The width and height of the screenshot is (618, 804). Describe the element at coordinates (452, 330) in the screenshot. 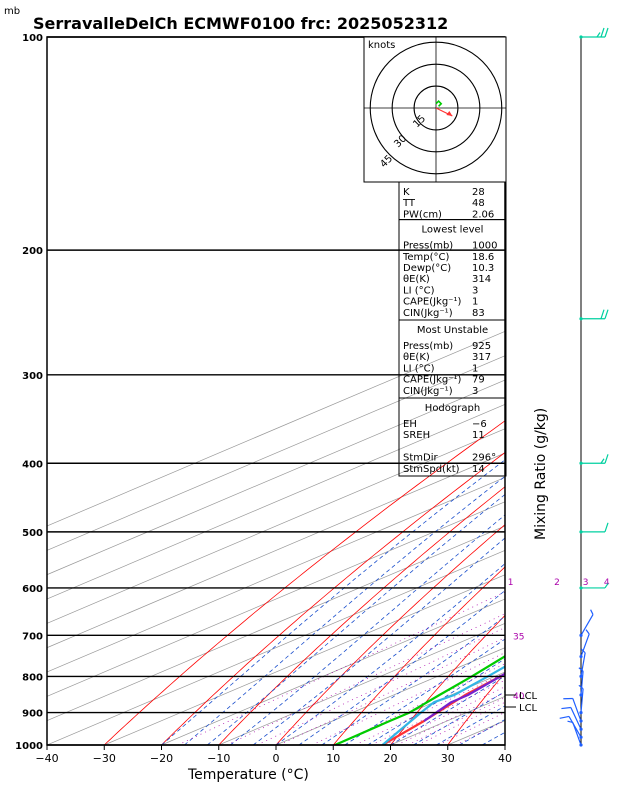

I see `most-unstable-header: Most Unstable` at that location.